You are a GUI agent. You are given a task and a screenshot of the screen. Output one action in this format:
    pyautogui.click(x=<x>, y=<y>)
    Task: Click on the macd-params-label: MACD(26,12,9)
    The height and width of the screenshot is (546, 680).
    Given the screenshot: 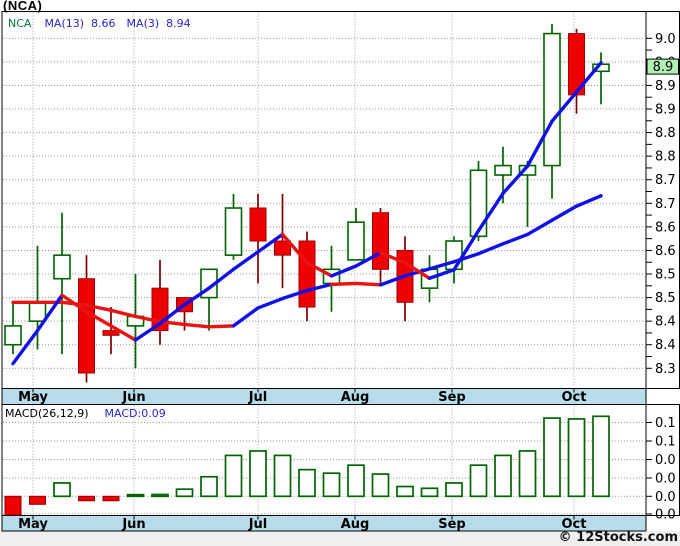 What is the action you would take?
    pyautogui.click(x=47, y=413)
    